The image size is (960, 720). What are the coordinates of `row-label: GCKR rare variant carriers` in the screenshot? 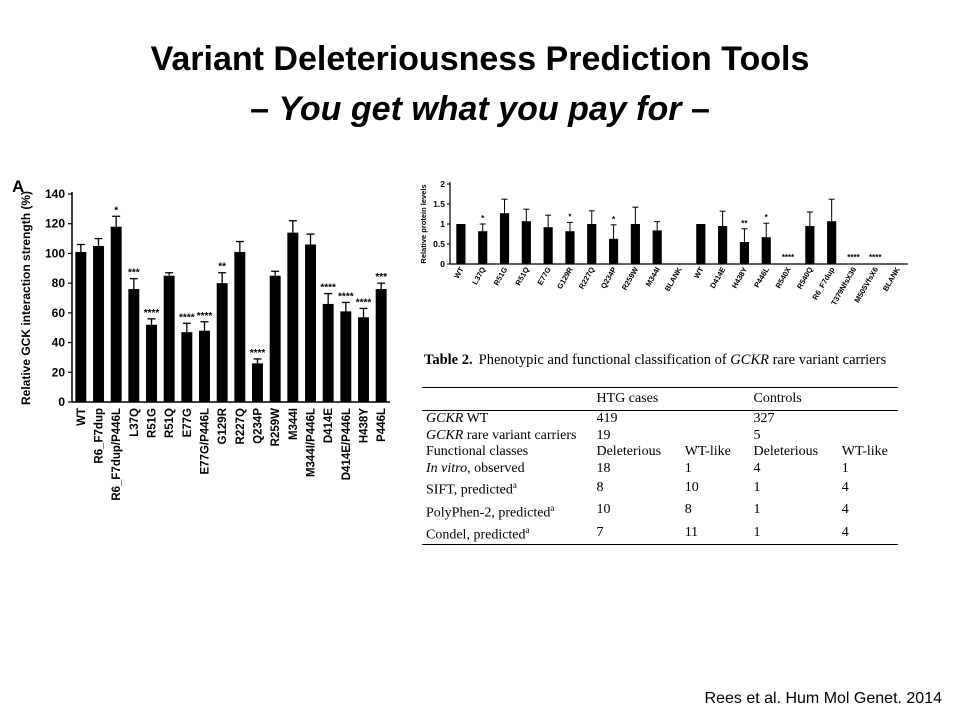 It's located at (507, 436).